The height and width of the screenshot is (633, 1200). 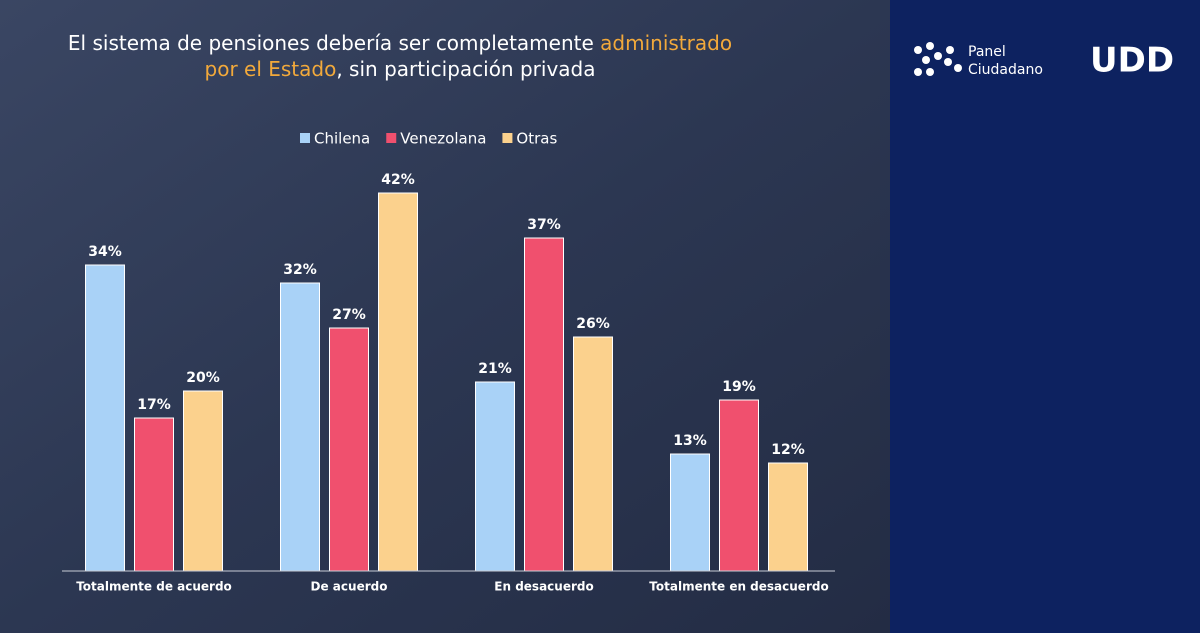 I want to click on title-part: administrado, so click(x=666, y=43).